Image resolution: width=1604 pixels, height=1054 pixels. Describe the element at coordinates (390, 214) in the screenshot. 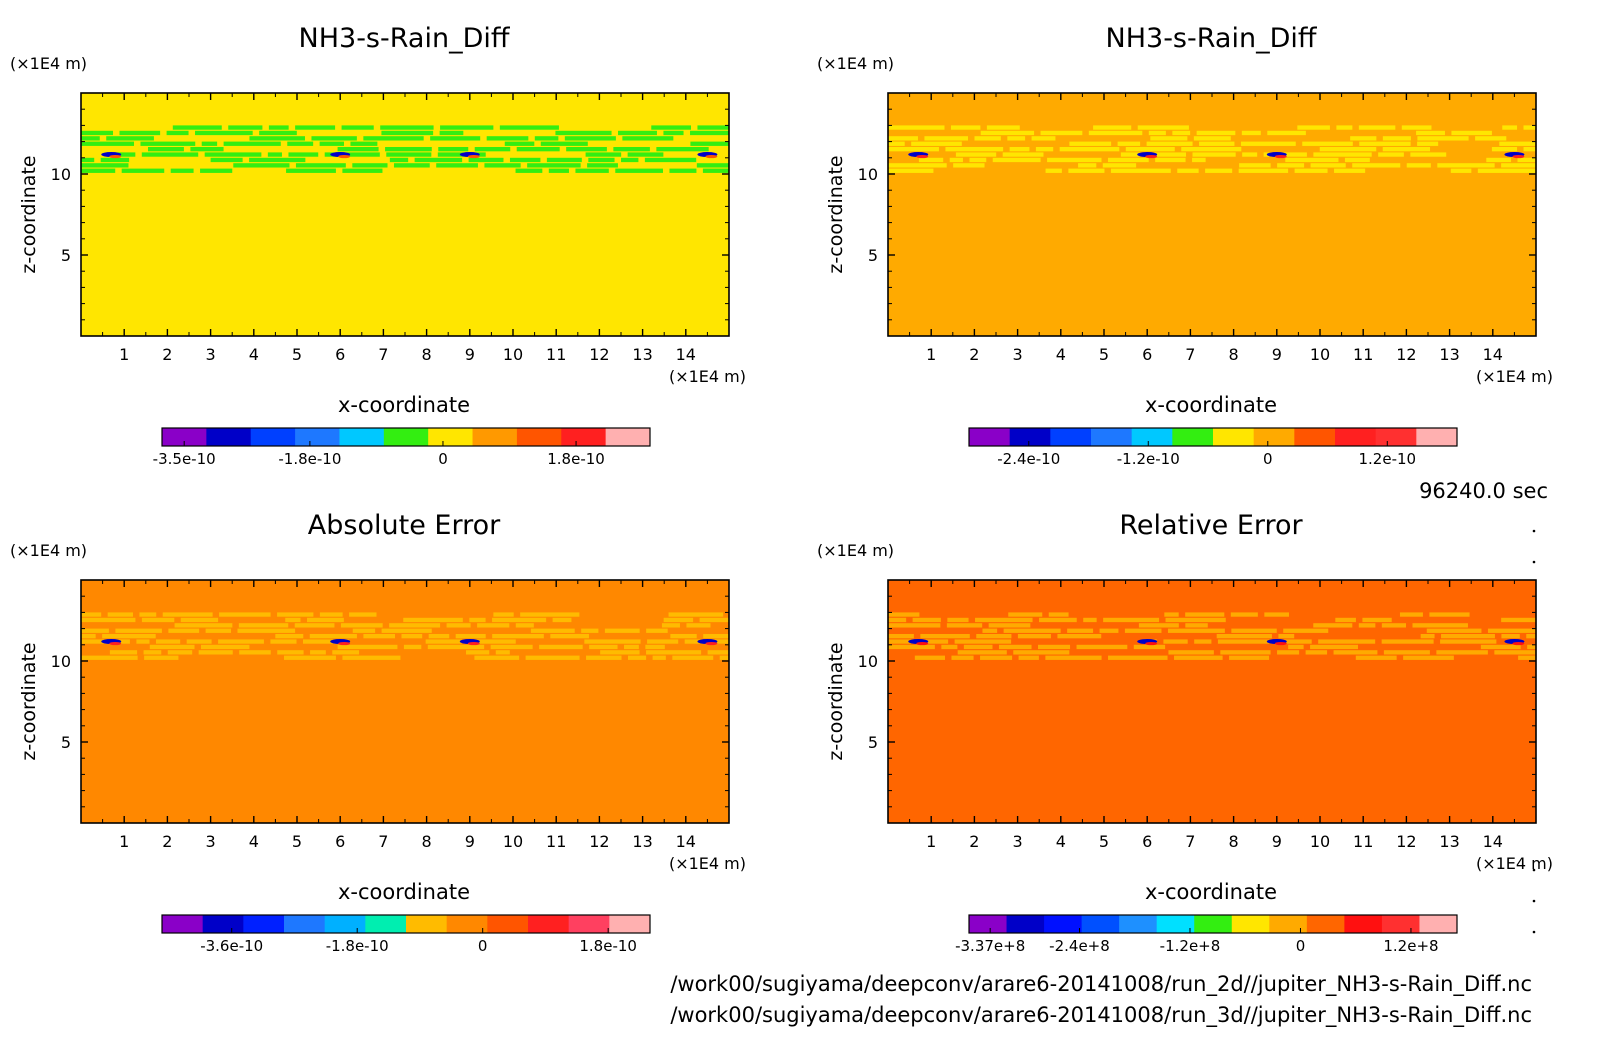

I see `y-axis-ticks: 5 10` at that location.